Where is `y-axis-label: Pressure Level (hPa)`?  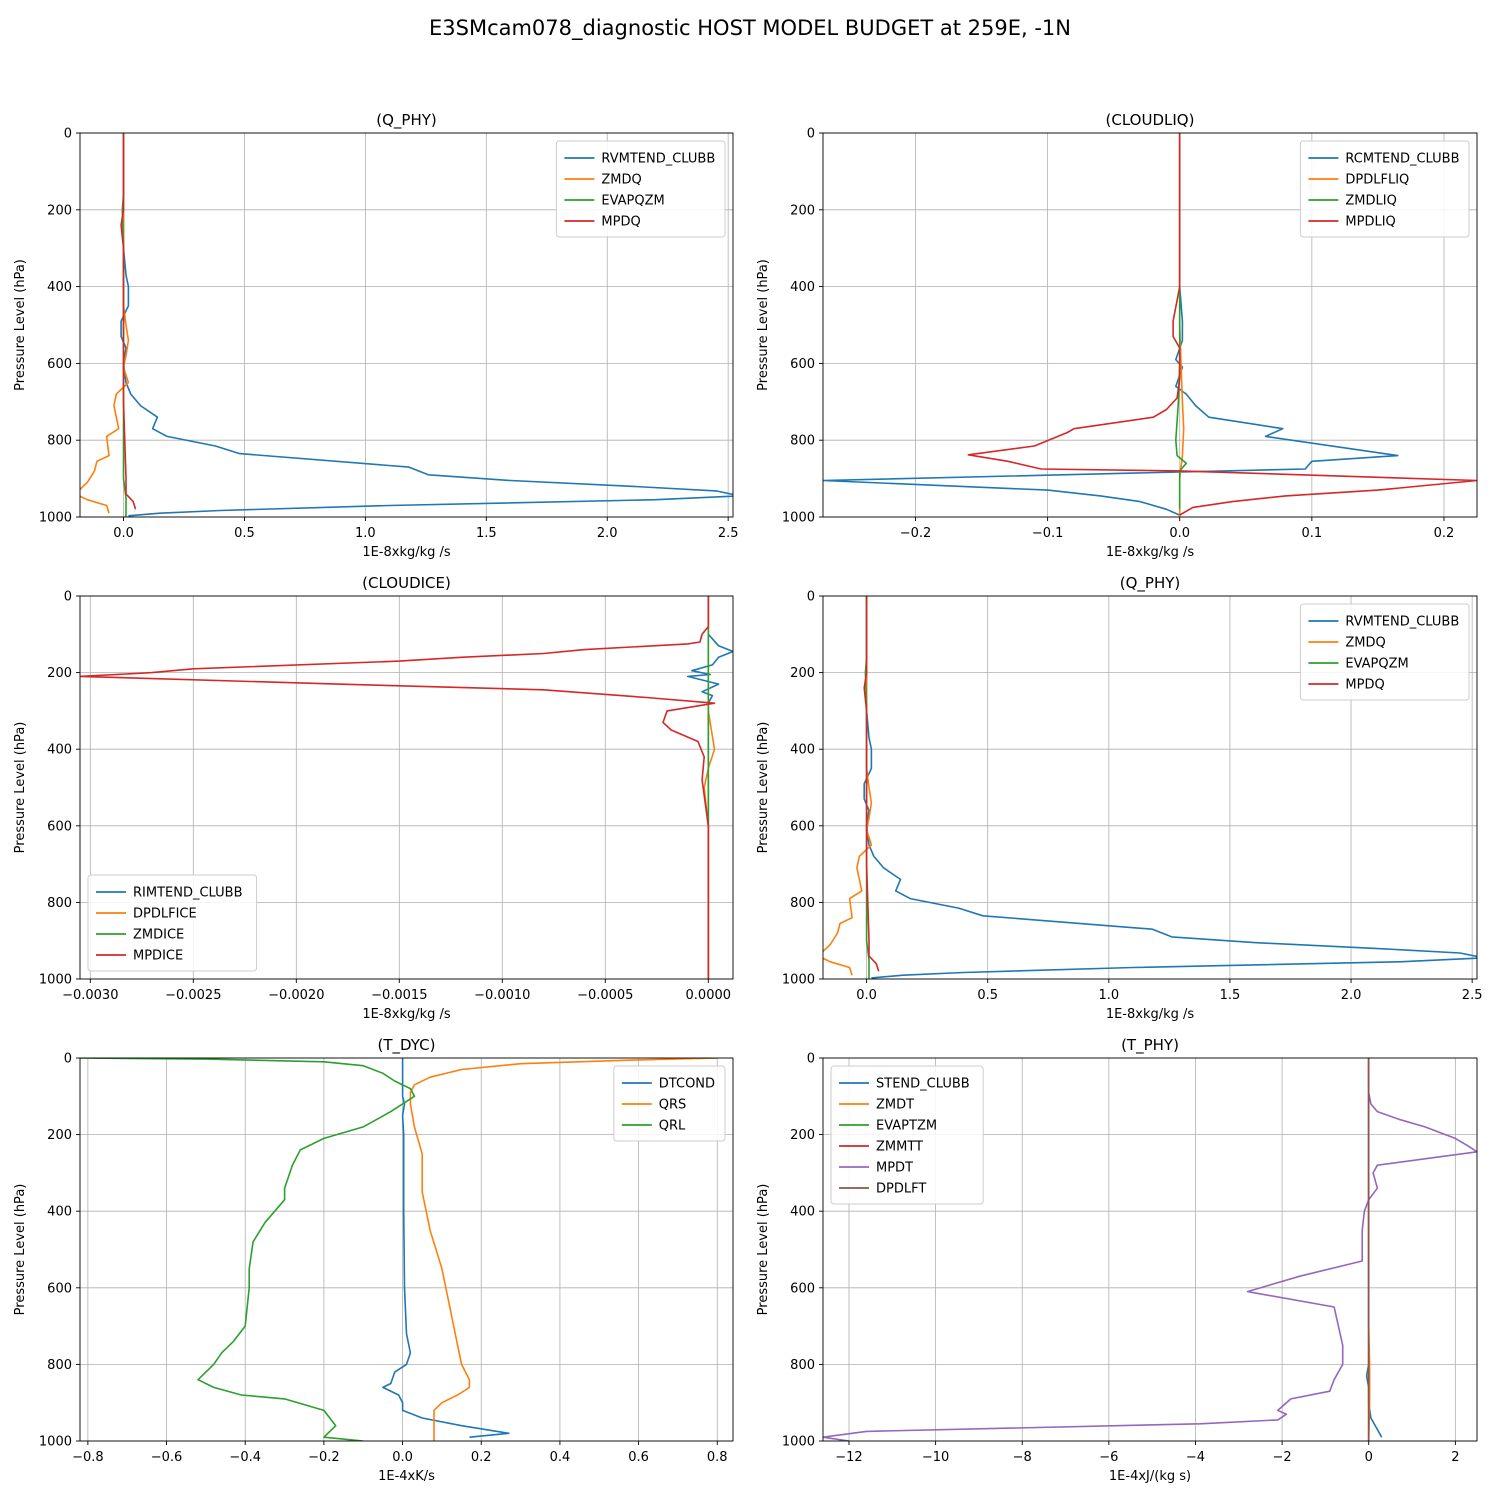 y-axis-label: Pressure Level (hPa) is located at coordinates (20, 788).